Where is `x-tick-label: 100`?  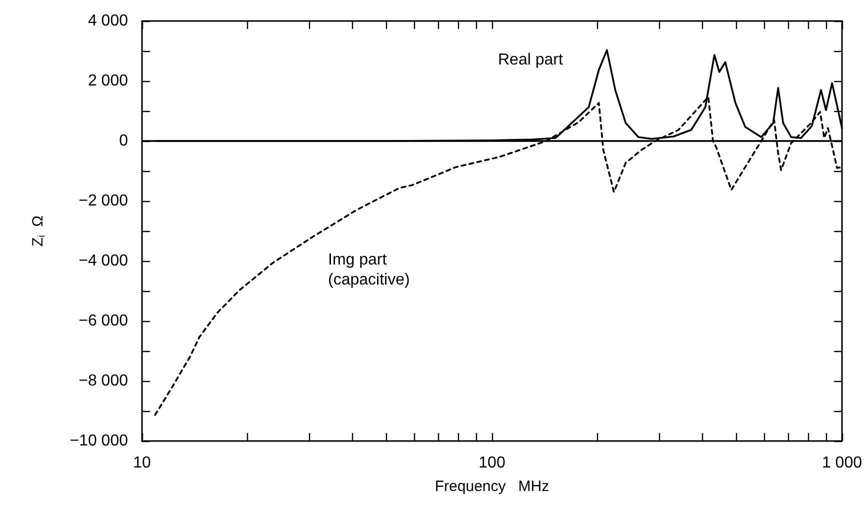 x-tick-label: 100 is located at coordinates (492, 463).